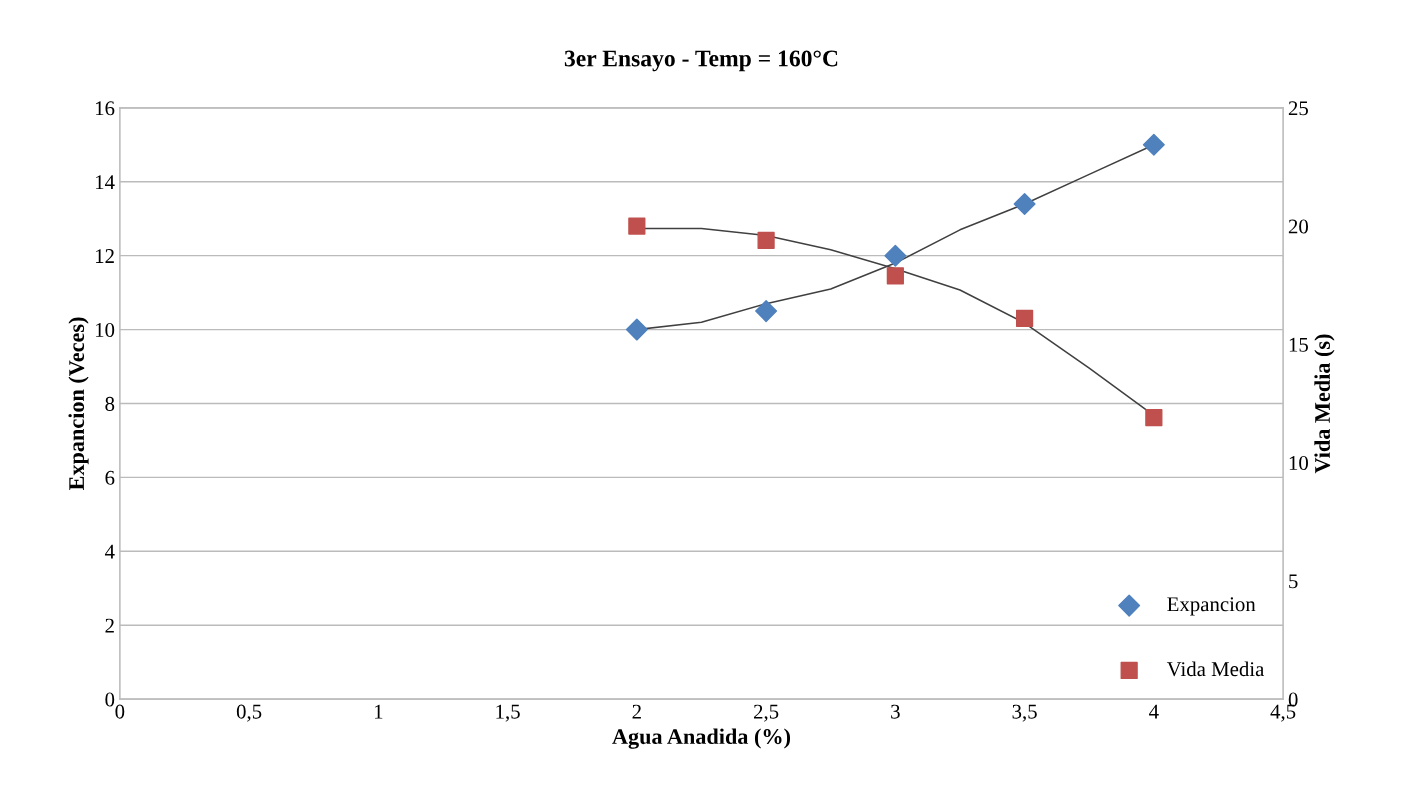 This screenshot has width=1410, height=799. I want to click on y-tick-label: 16, so click(105, 108).